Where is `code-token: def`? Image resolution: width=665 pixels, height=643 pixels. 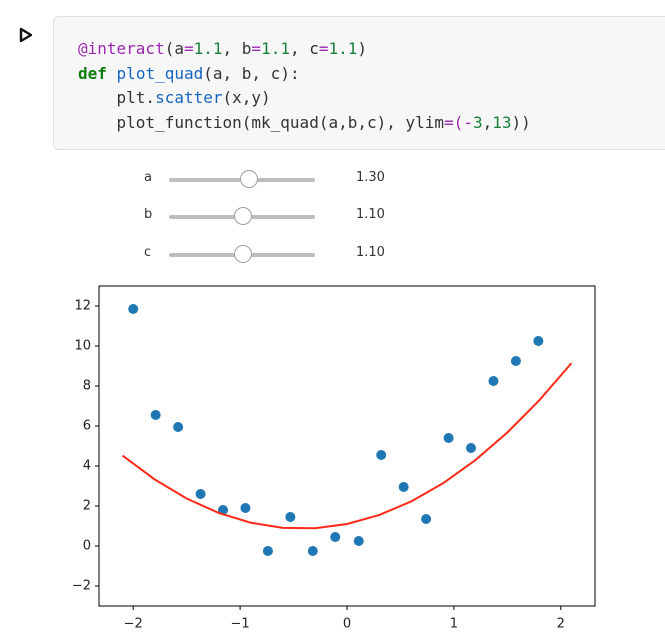 code-token: def is located at coordinates (92, 73).